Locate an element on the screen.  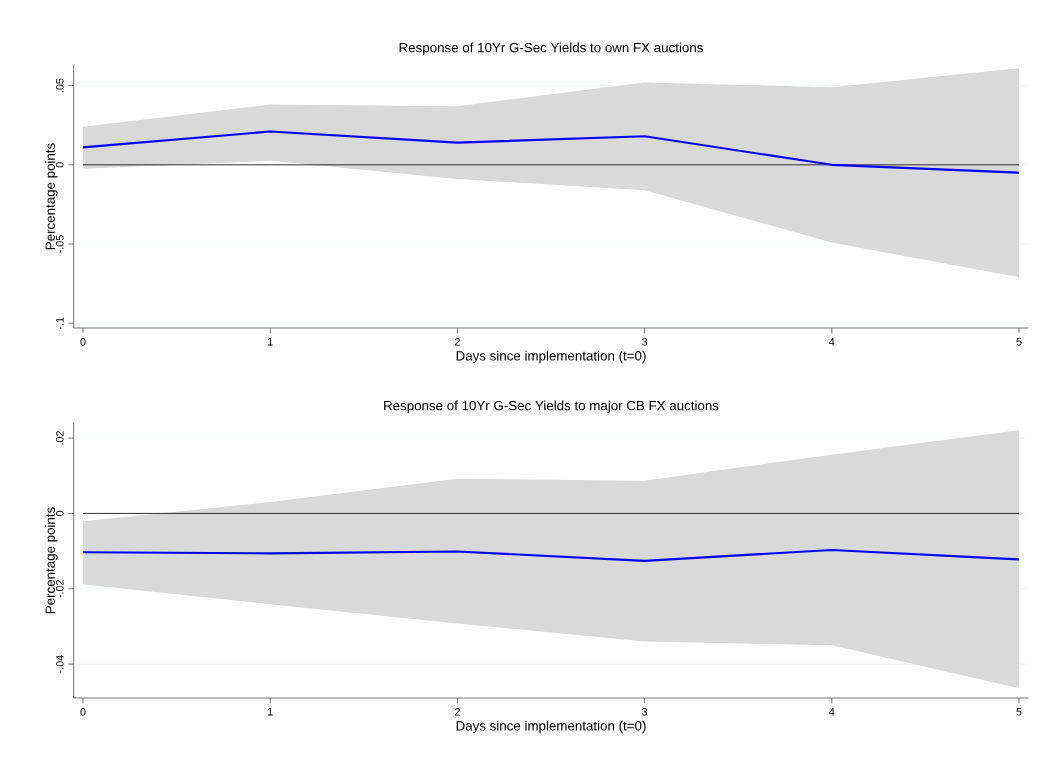
y-tick-label: -.1 is located at coordinates (60, 323).